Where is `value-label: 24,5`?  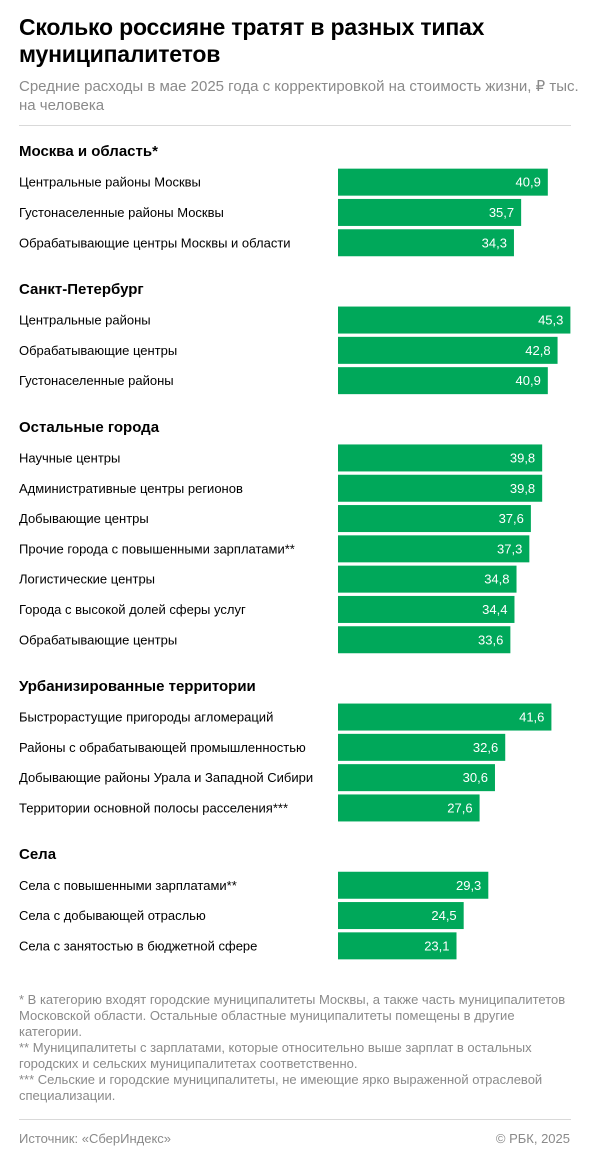 value-label: 24,5 is located at coordinates (443, 915).